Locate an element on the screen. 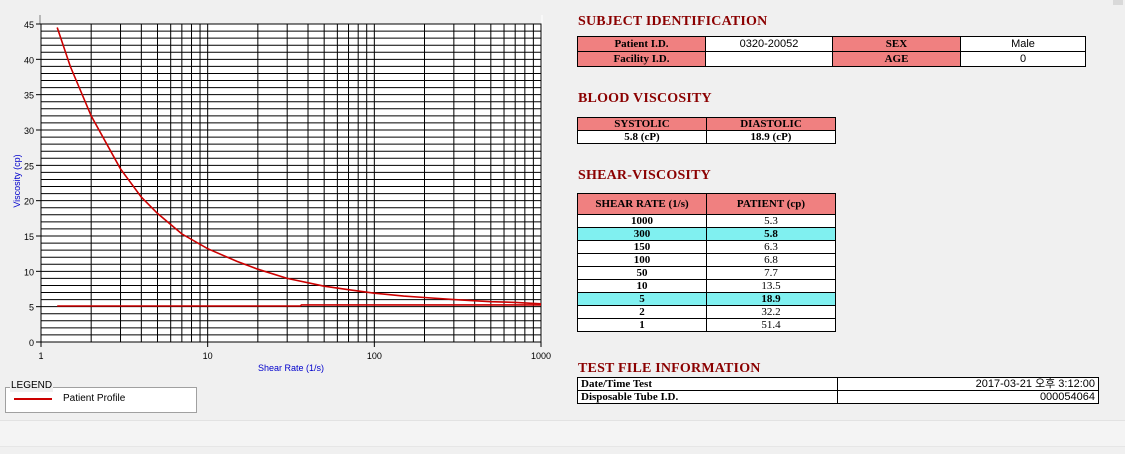 The width and height of the screenshot is (1125, 454). y-tick-label: 10 is located at coordinates (29, 272).